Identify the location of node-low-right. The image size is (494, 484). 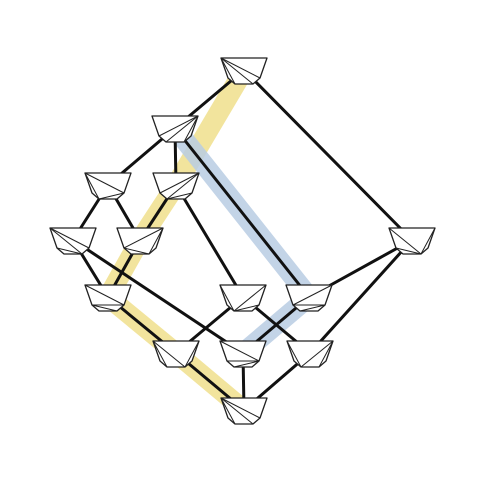
(310, 354).